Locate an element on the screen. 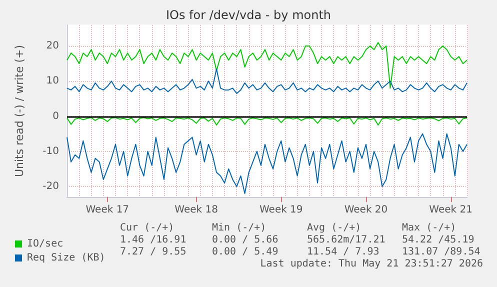 The height and width of the screenshot is (287, 497). text: 11.54 / 7.93 is located at coordinates (343, 252).